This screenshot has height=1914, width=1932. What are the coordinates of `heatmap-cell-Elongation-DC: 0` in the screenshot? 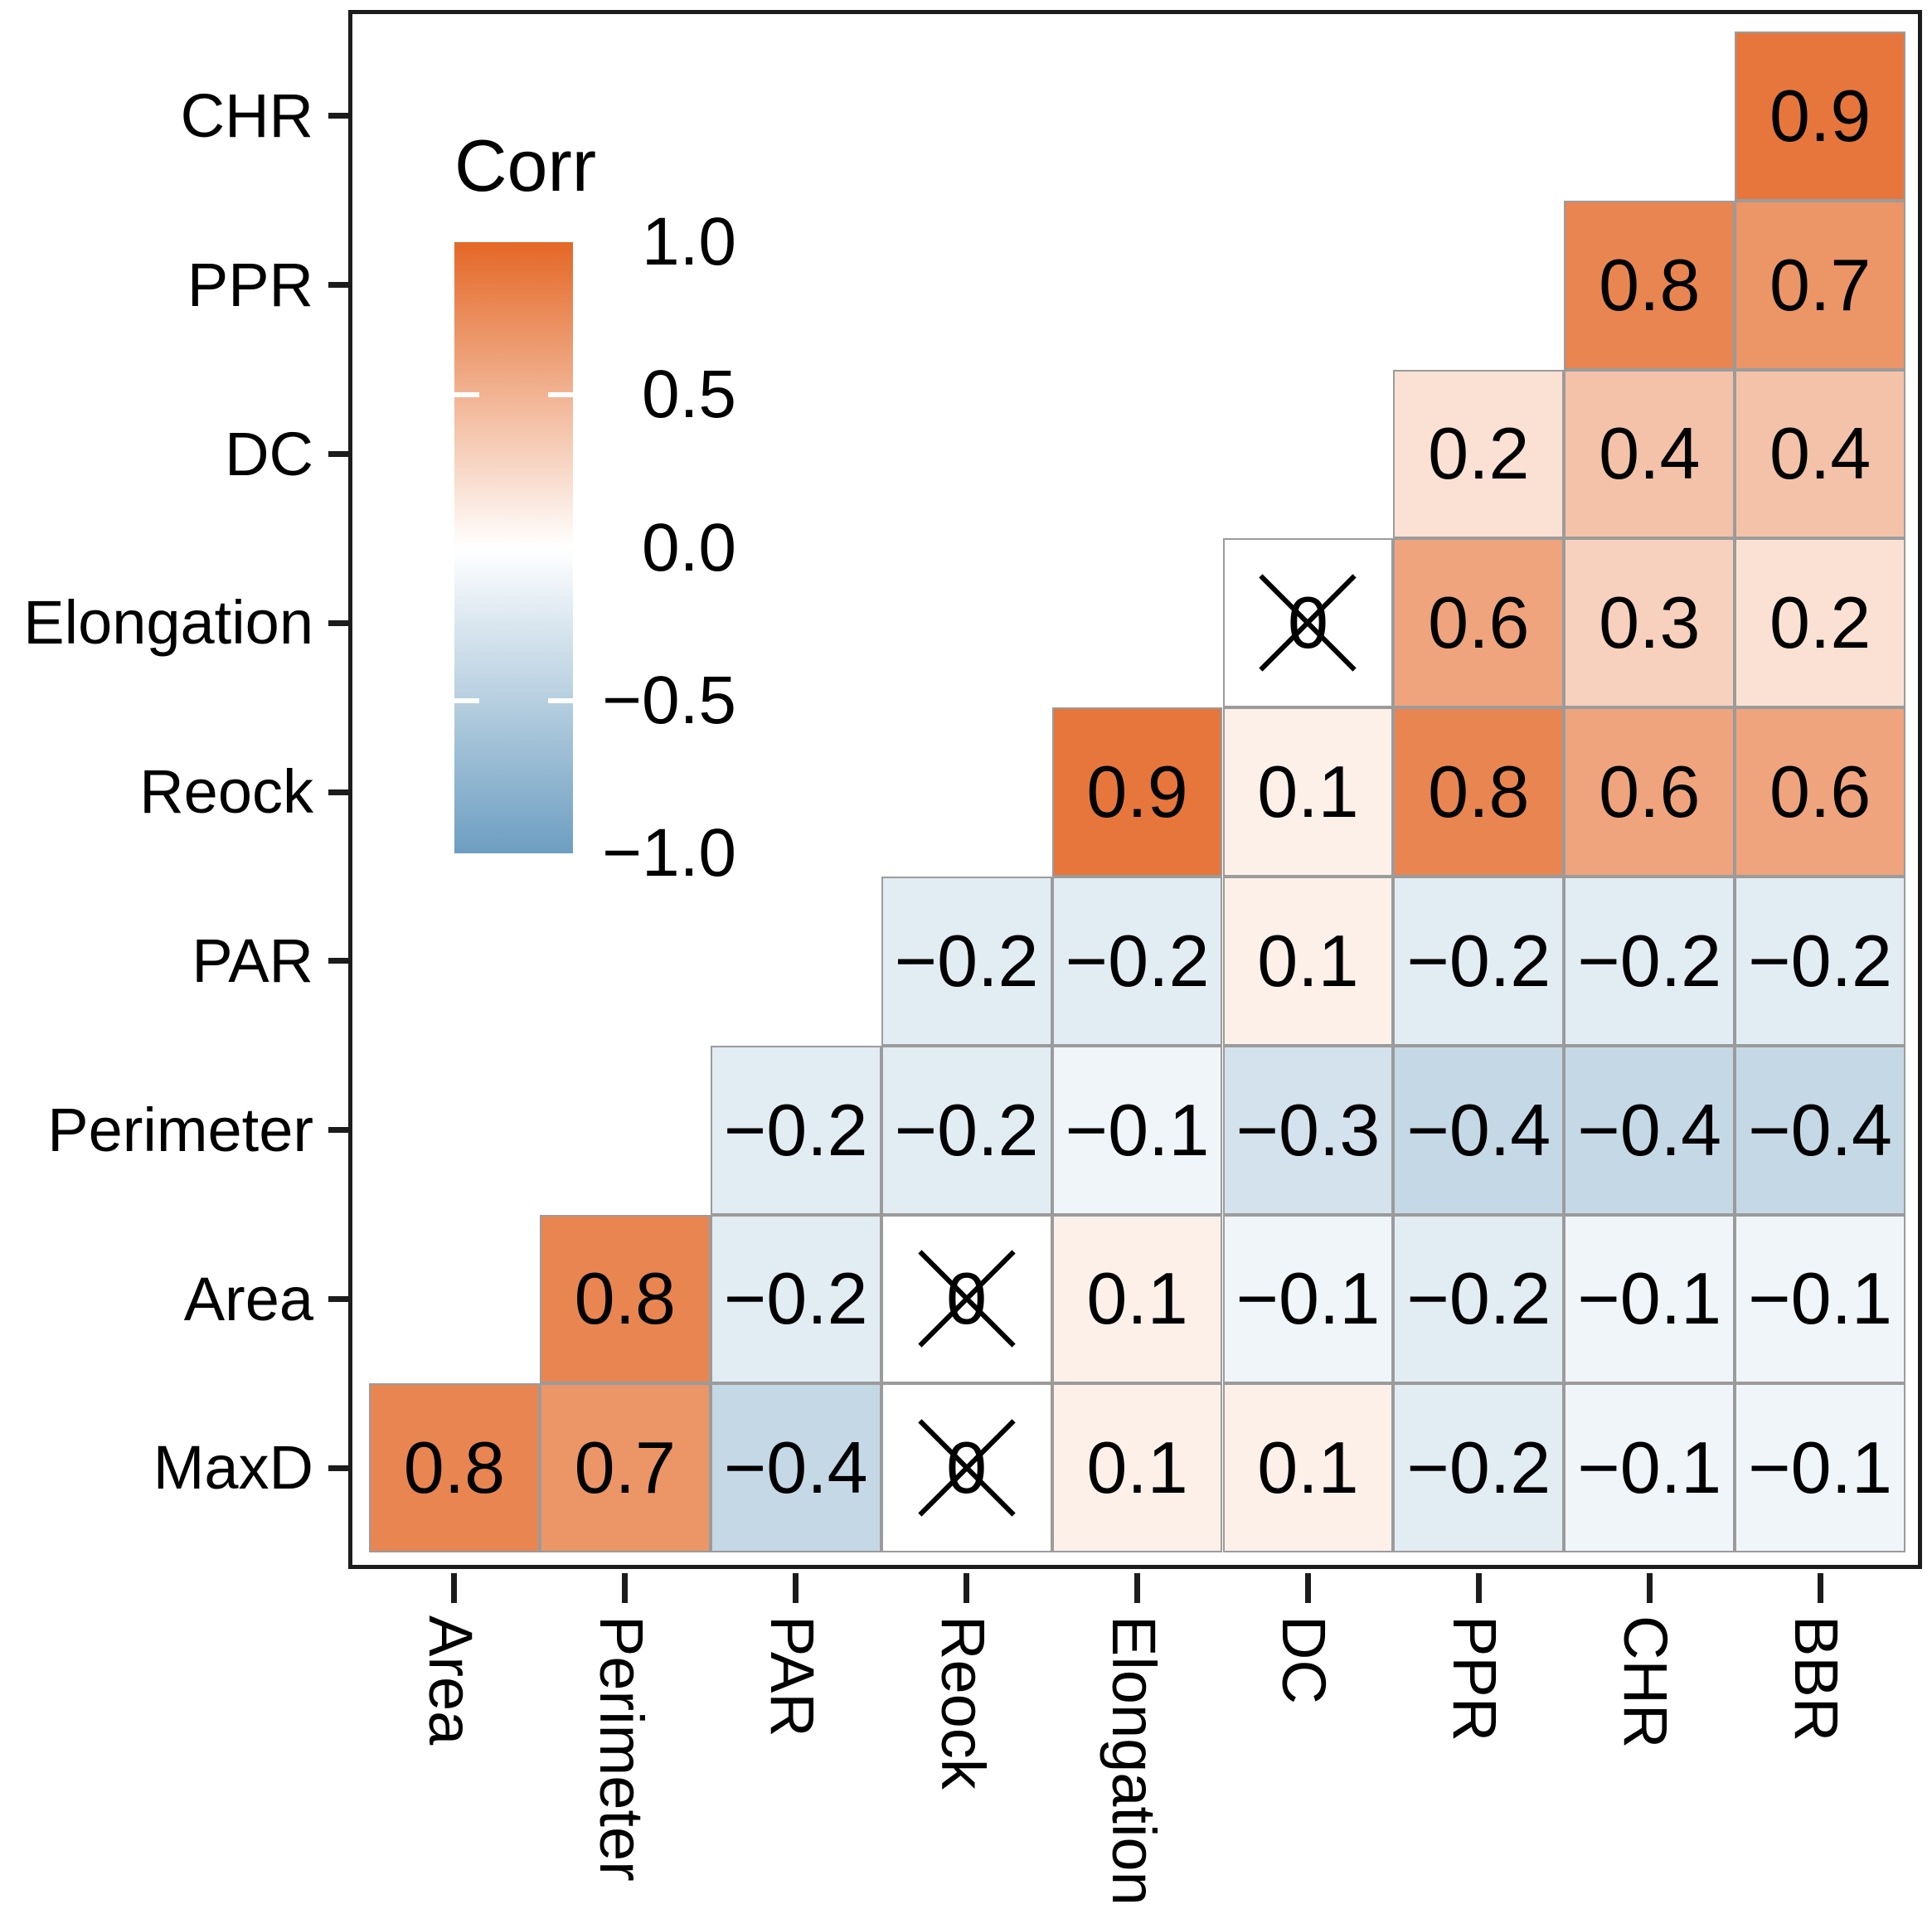 It's located at (1308, 623).